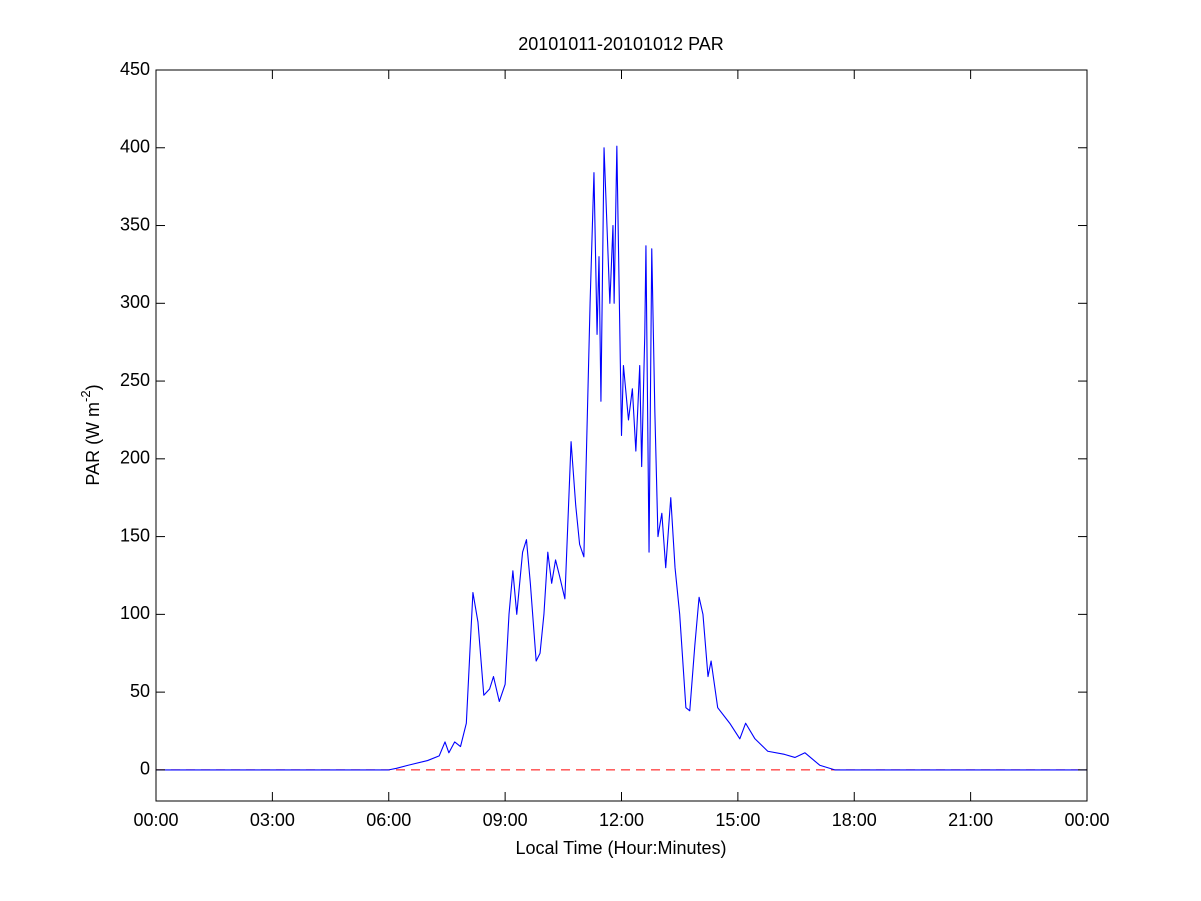  Describe the element at coordinates (93, 387) in the screenshot. I see `y-axis-label-suffix: )` at that location.